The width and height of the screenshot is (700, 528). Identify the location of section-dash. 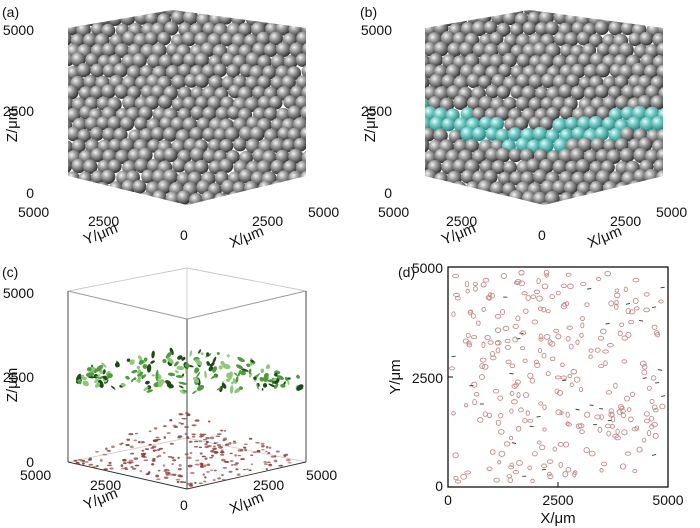
(644, 378).